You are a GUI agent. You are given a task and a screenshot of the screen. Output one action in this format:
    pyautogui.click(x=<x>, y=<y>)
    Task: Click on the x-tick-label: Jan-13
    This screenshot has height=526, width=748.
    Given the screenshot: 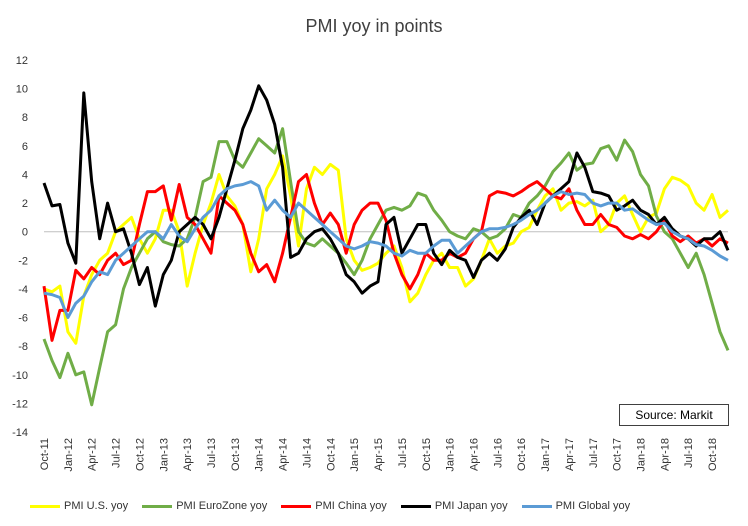 What is the action you would take?
    pyautogui.click(x=164, y=455)
    